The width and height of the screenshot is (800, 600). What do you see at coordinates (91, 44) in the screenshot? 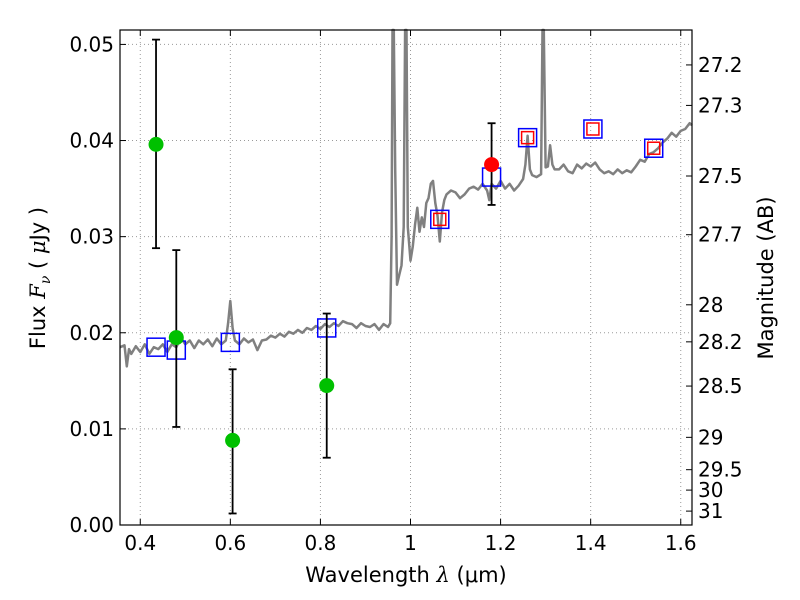
I see `y-tick-label: 0.05` at bounding box center [91, 44].